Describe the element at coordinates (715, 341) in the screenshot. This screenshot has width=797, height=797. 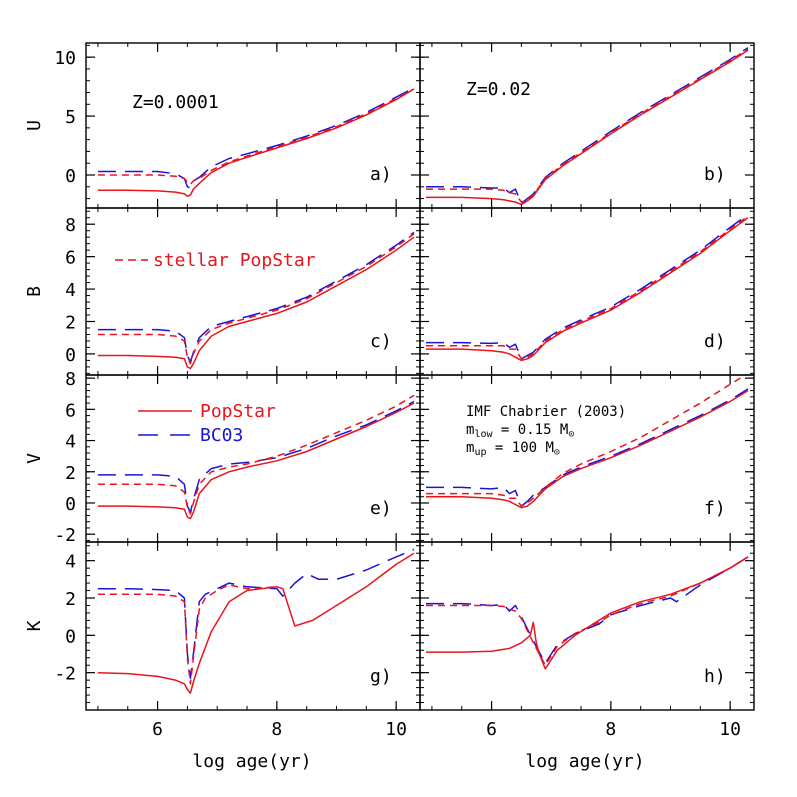
I see `panel-label: d)` at that location.